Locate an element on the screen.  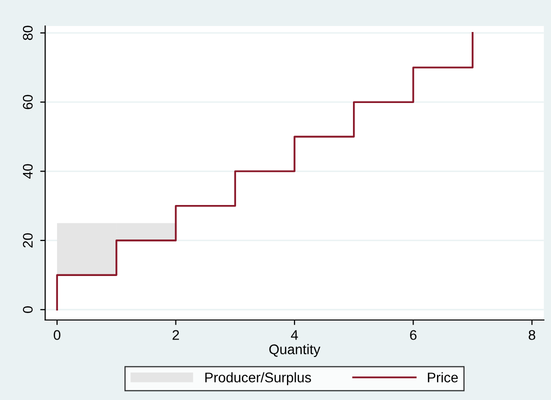
legend-label: Producer/Surplus is located at coordinates (258, 379).